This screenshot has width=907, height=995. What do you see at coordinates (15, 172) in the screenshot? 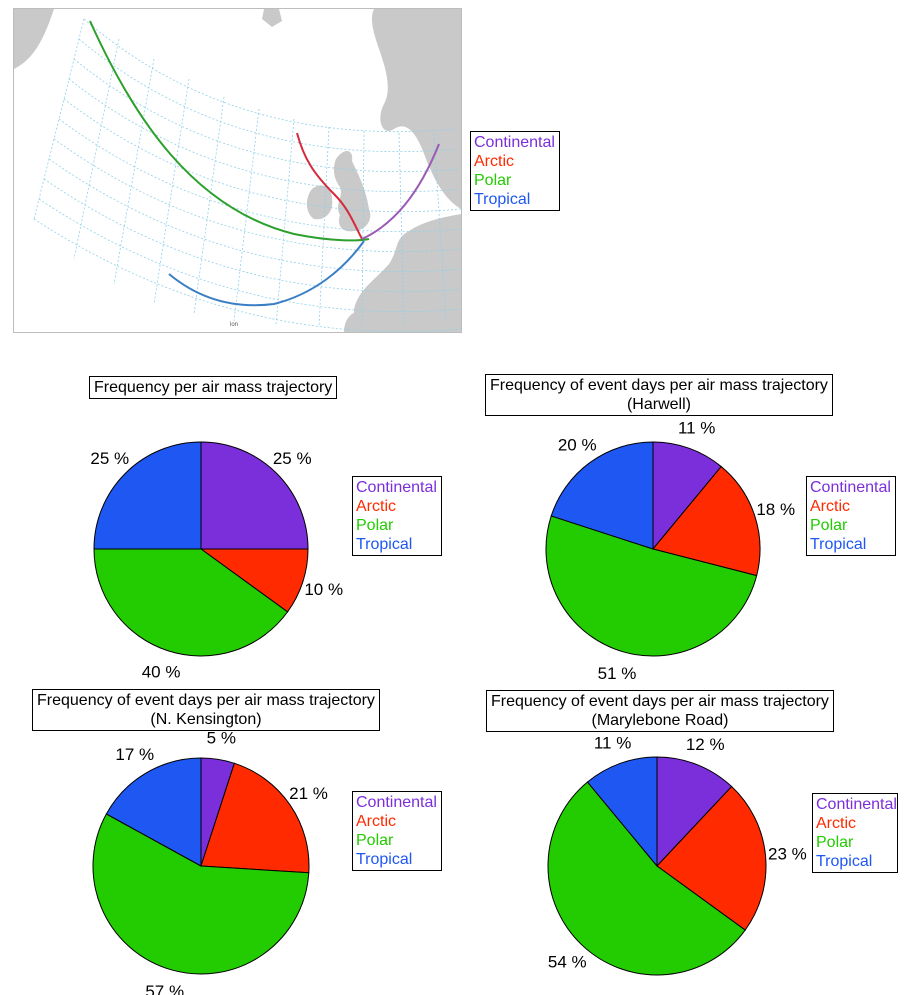
I see `map-ylabel: lat` at bounding box center [15, 172].